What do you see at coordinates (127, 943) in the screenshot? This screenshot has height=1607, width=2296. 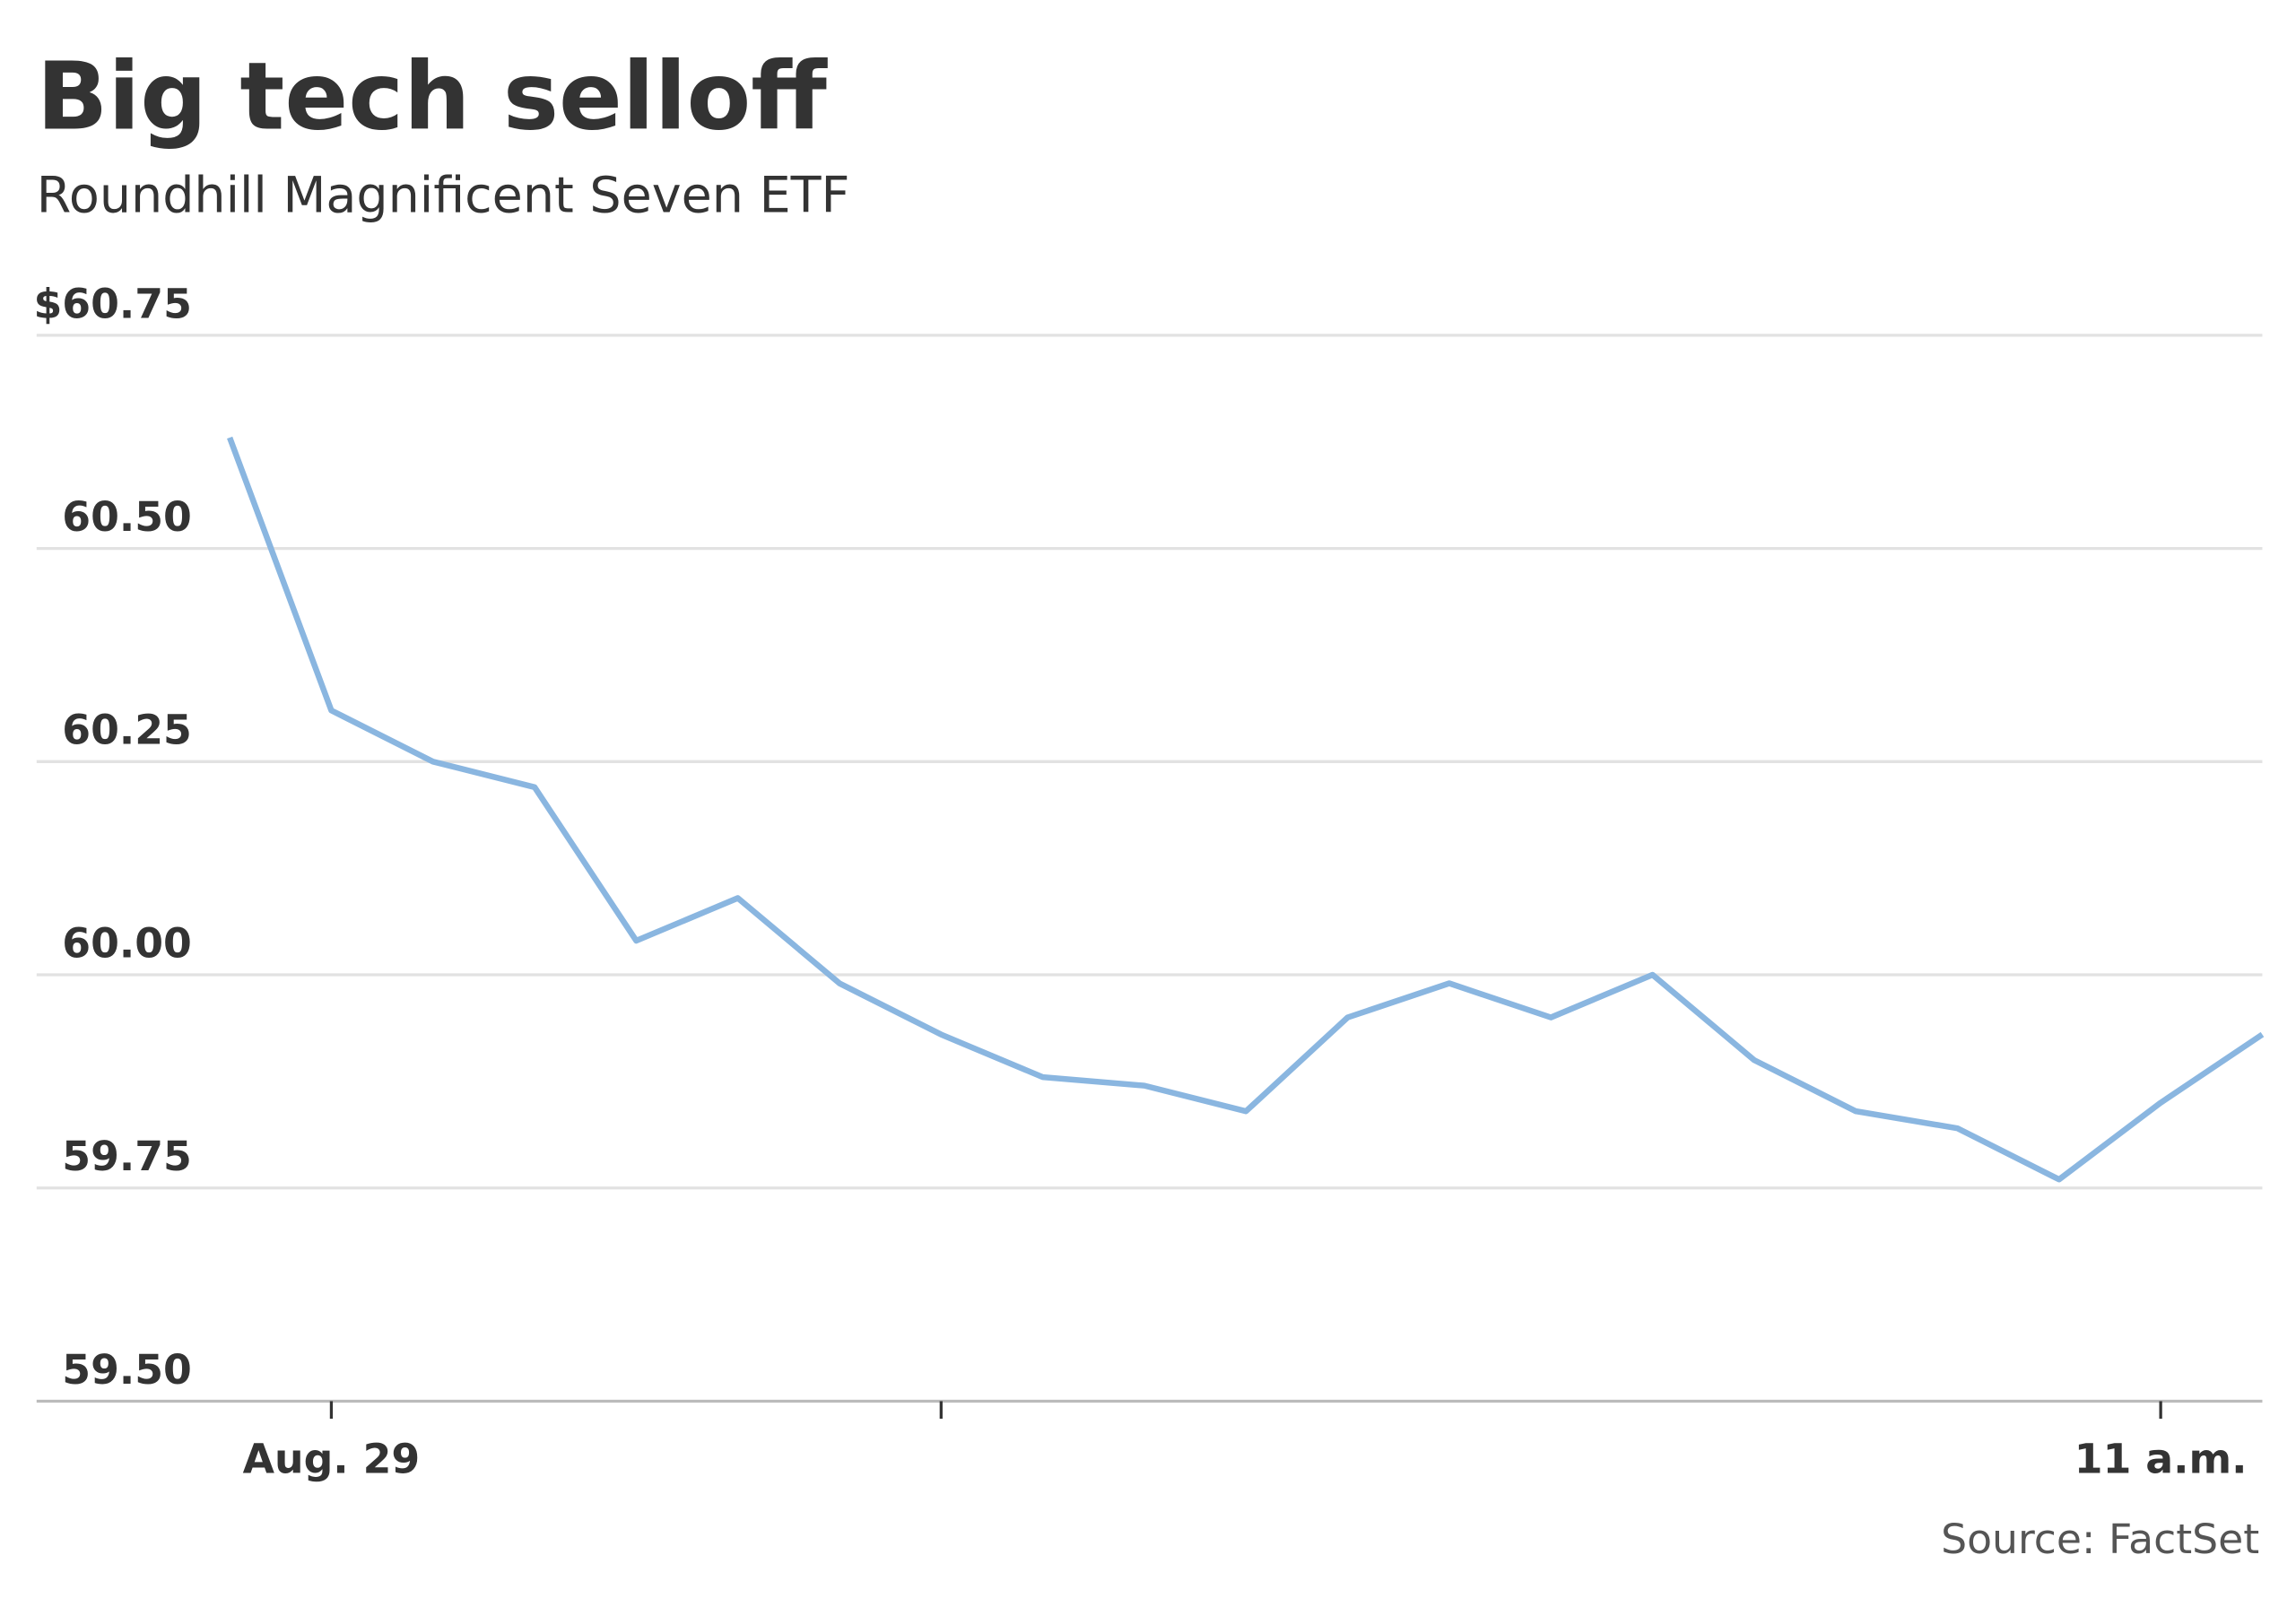 I see `y-tick-label: 60.00` at bounding box center [127, 943].